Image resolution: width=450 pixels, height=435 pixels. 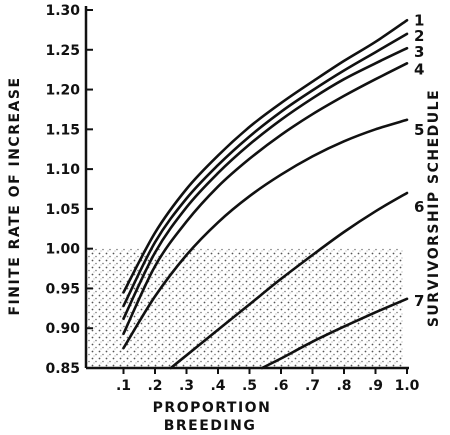 What do you see at coordinates (62, 369) in the screenshot?
I see `y-tick-label: 0.85` at bounding box center [62, 369].